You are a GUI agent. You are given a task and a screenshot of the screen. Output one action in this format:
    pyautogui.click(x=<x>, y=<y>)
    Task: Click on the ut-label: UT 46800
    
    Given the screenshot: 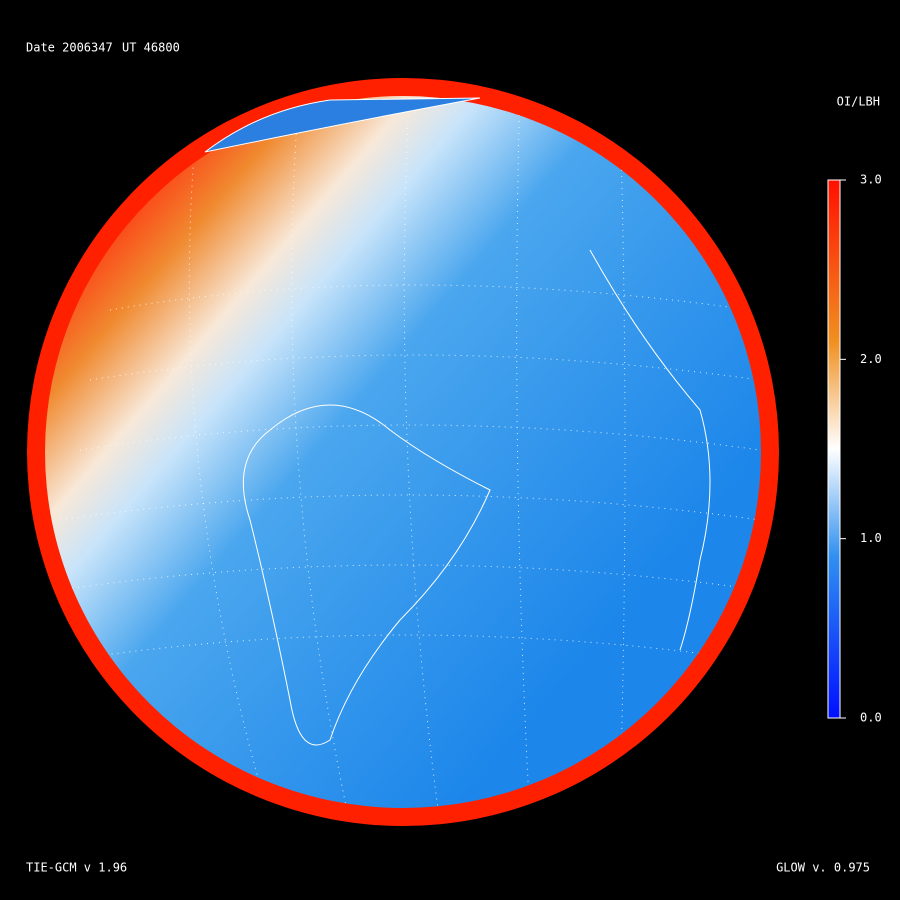 What is the action you would take?
    pyautogui.click(x=151, y=48)
    